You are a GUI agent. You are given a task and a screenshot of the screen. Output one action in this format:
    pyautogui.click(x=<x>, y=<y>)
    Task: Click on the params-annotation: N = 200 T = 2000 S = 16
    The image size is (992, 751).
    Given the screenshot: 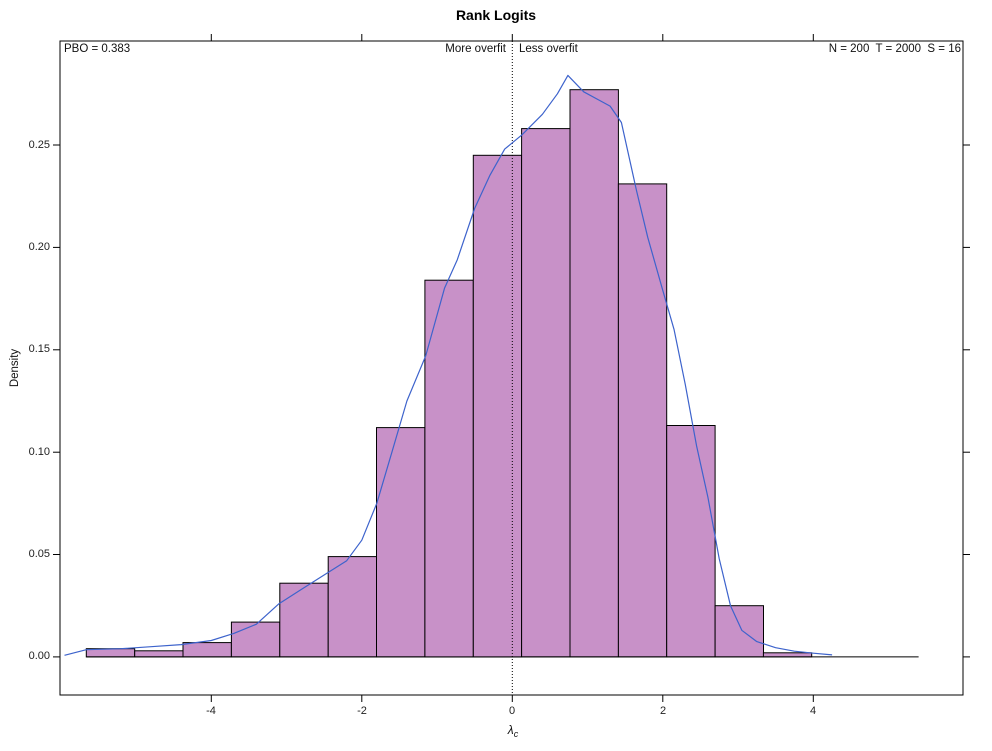 What is the action you would take?
    pyautogui.click(x=894, y=49)
    